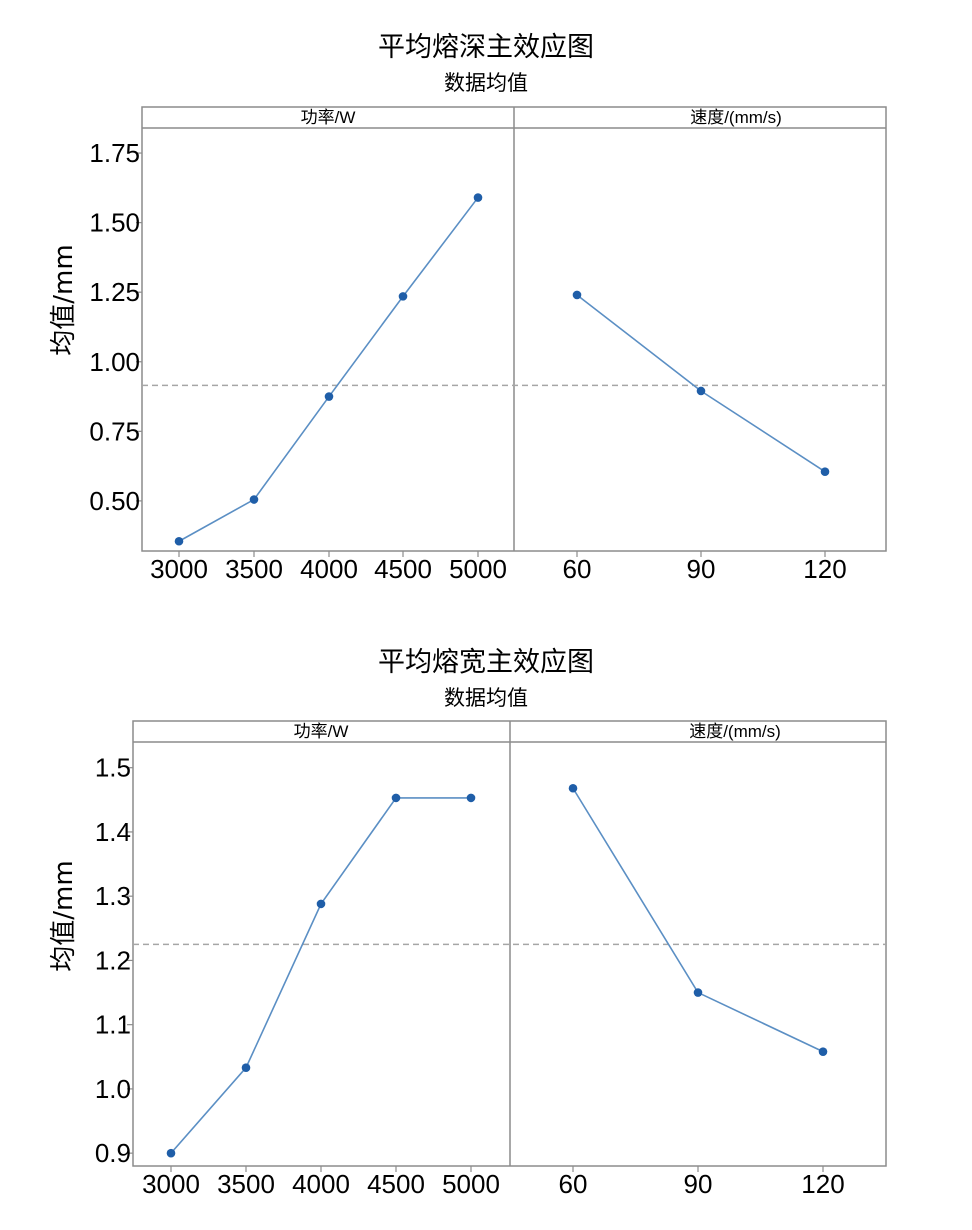 This screenshot has width=972, height=1230. Describe the element at coordinates (114, 362) in the screenshot. I see `y-tick-label: 1.00` at that location.